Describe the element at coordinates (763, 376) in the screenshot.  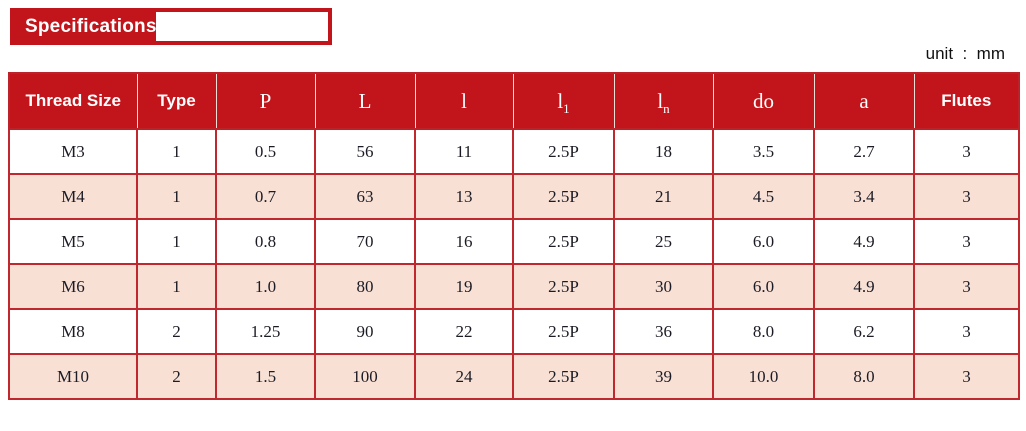
I see `cell-m10-do: 10.0` at that location.